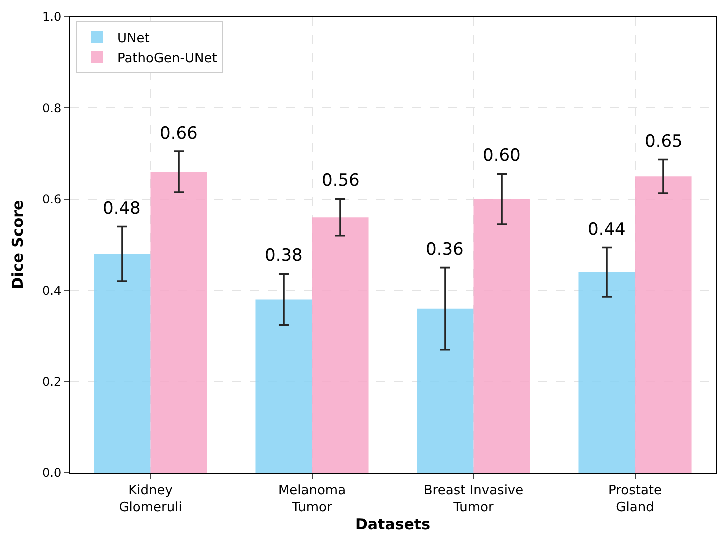 This screenshot has width=727, height=543. I want to click on data-label: 0.60, so click(502, 156).